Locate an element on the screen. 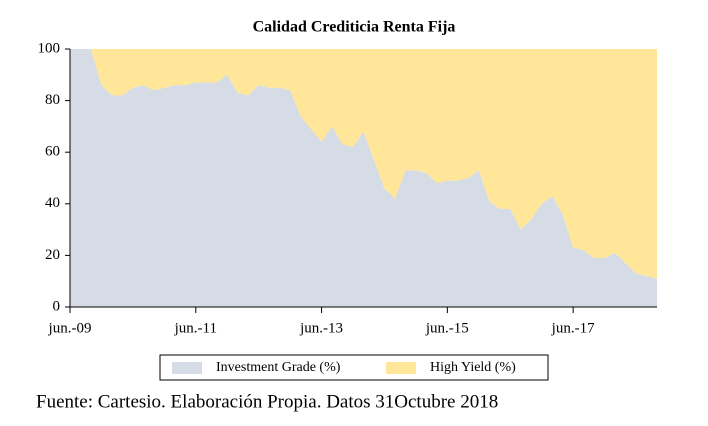  y-tick-label: 0 is located at coordinates (57, 306).